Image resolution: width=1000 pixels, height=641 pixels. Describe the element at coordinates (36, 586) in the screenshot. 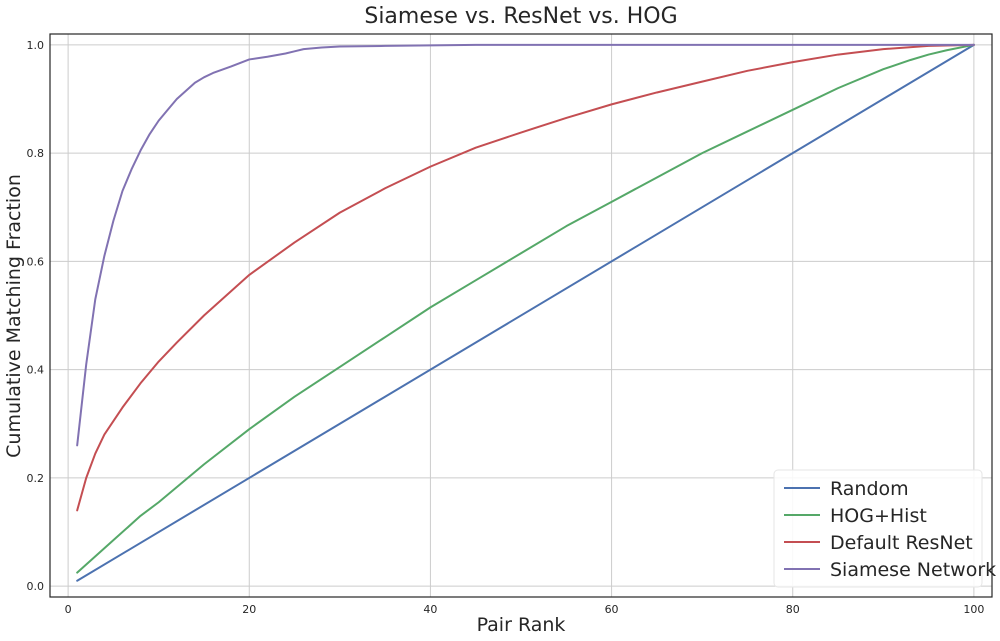

I see `y-tick-label: 0.0` at that location.